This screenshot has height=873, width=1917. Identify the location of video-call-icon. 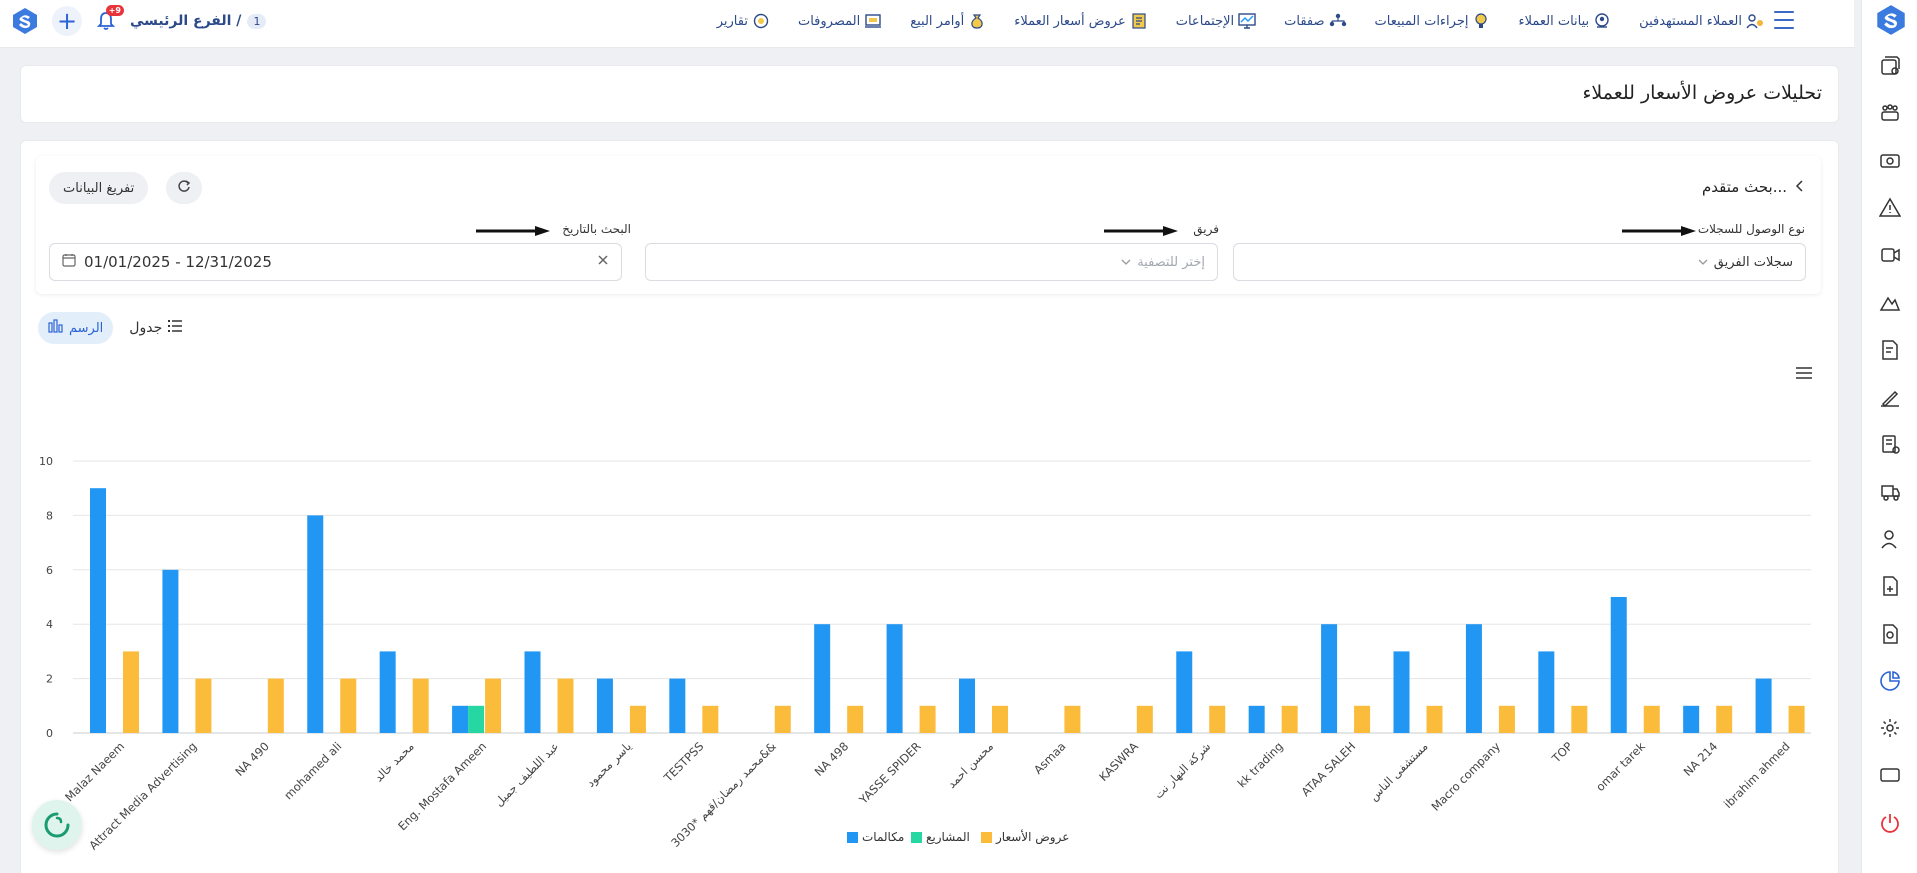
(1890, 255).